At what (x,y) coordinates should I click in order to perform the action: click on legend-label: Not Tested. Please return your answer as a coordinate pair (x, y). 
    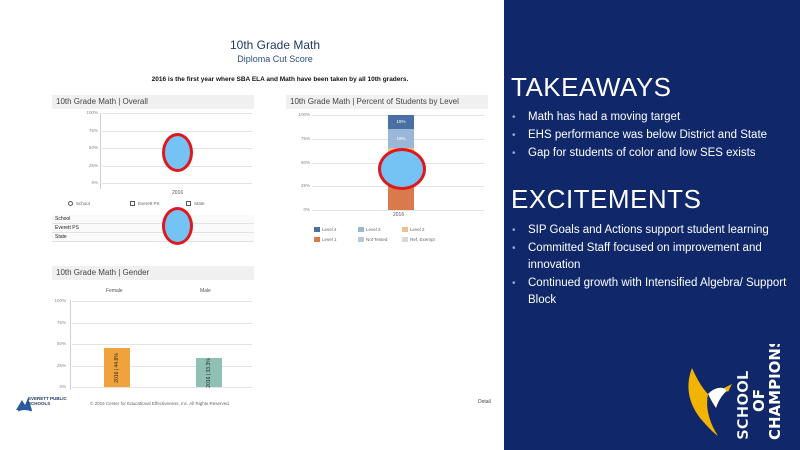
    Looking at the image, I should click on (377, 239).